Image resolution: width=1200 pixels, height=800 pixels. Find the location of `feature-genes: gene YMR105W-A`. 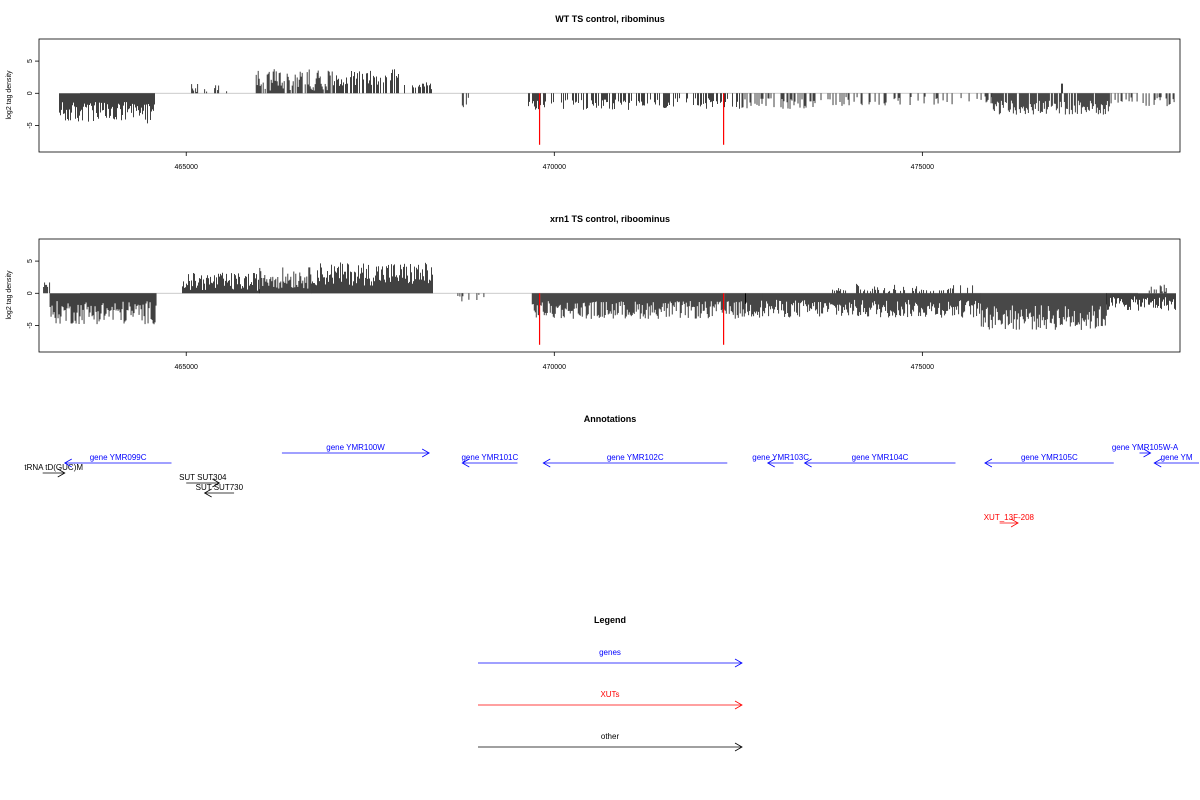

feature-genes: gene YMR105W-A is located at coordinates (1145, 450).